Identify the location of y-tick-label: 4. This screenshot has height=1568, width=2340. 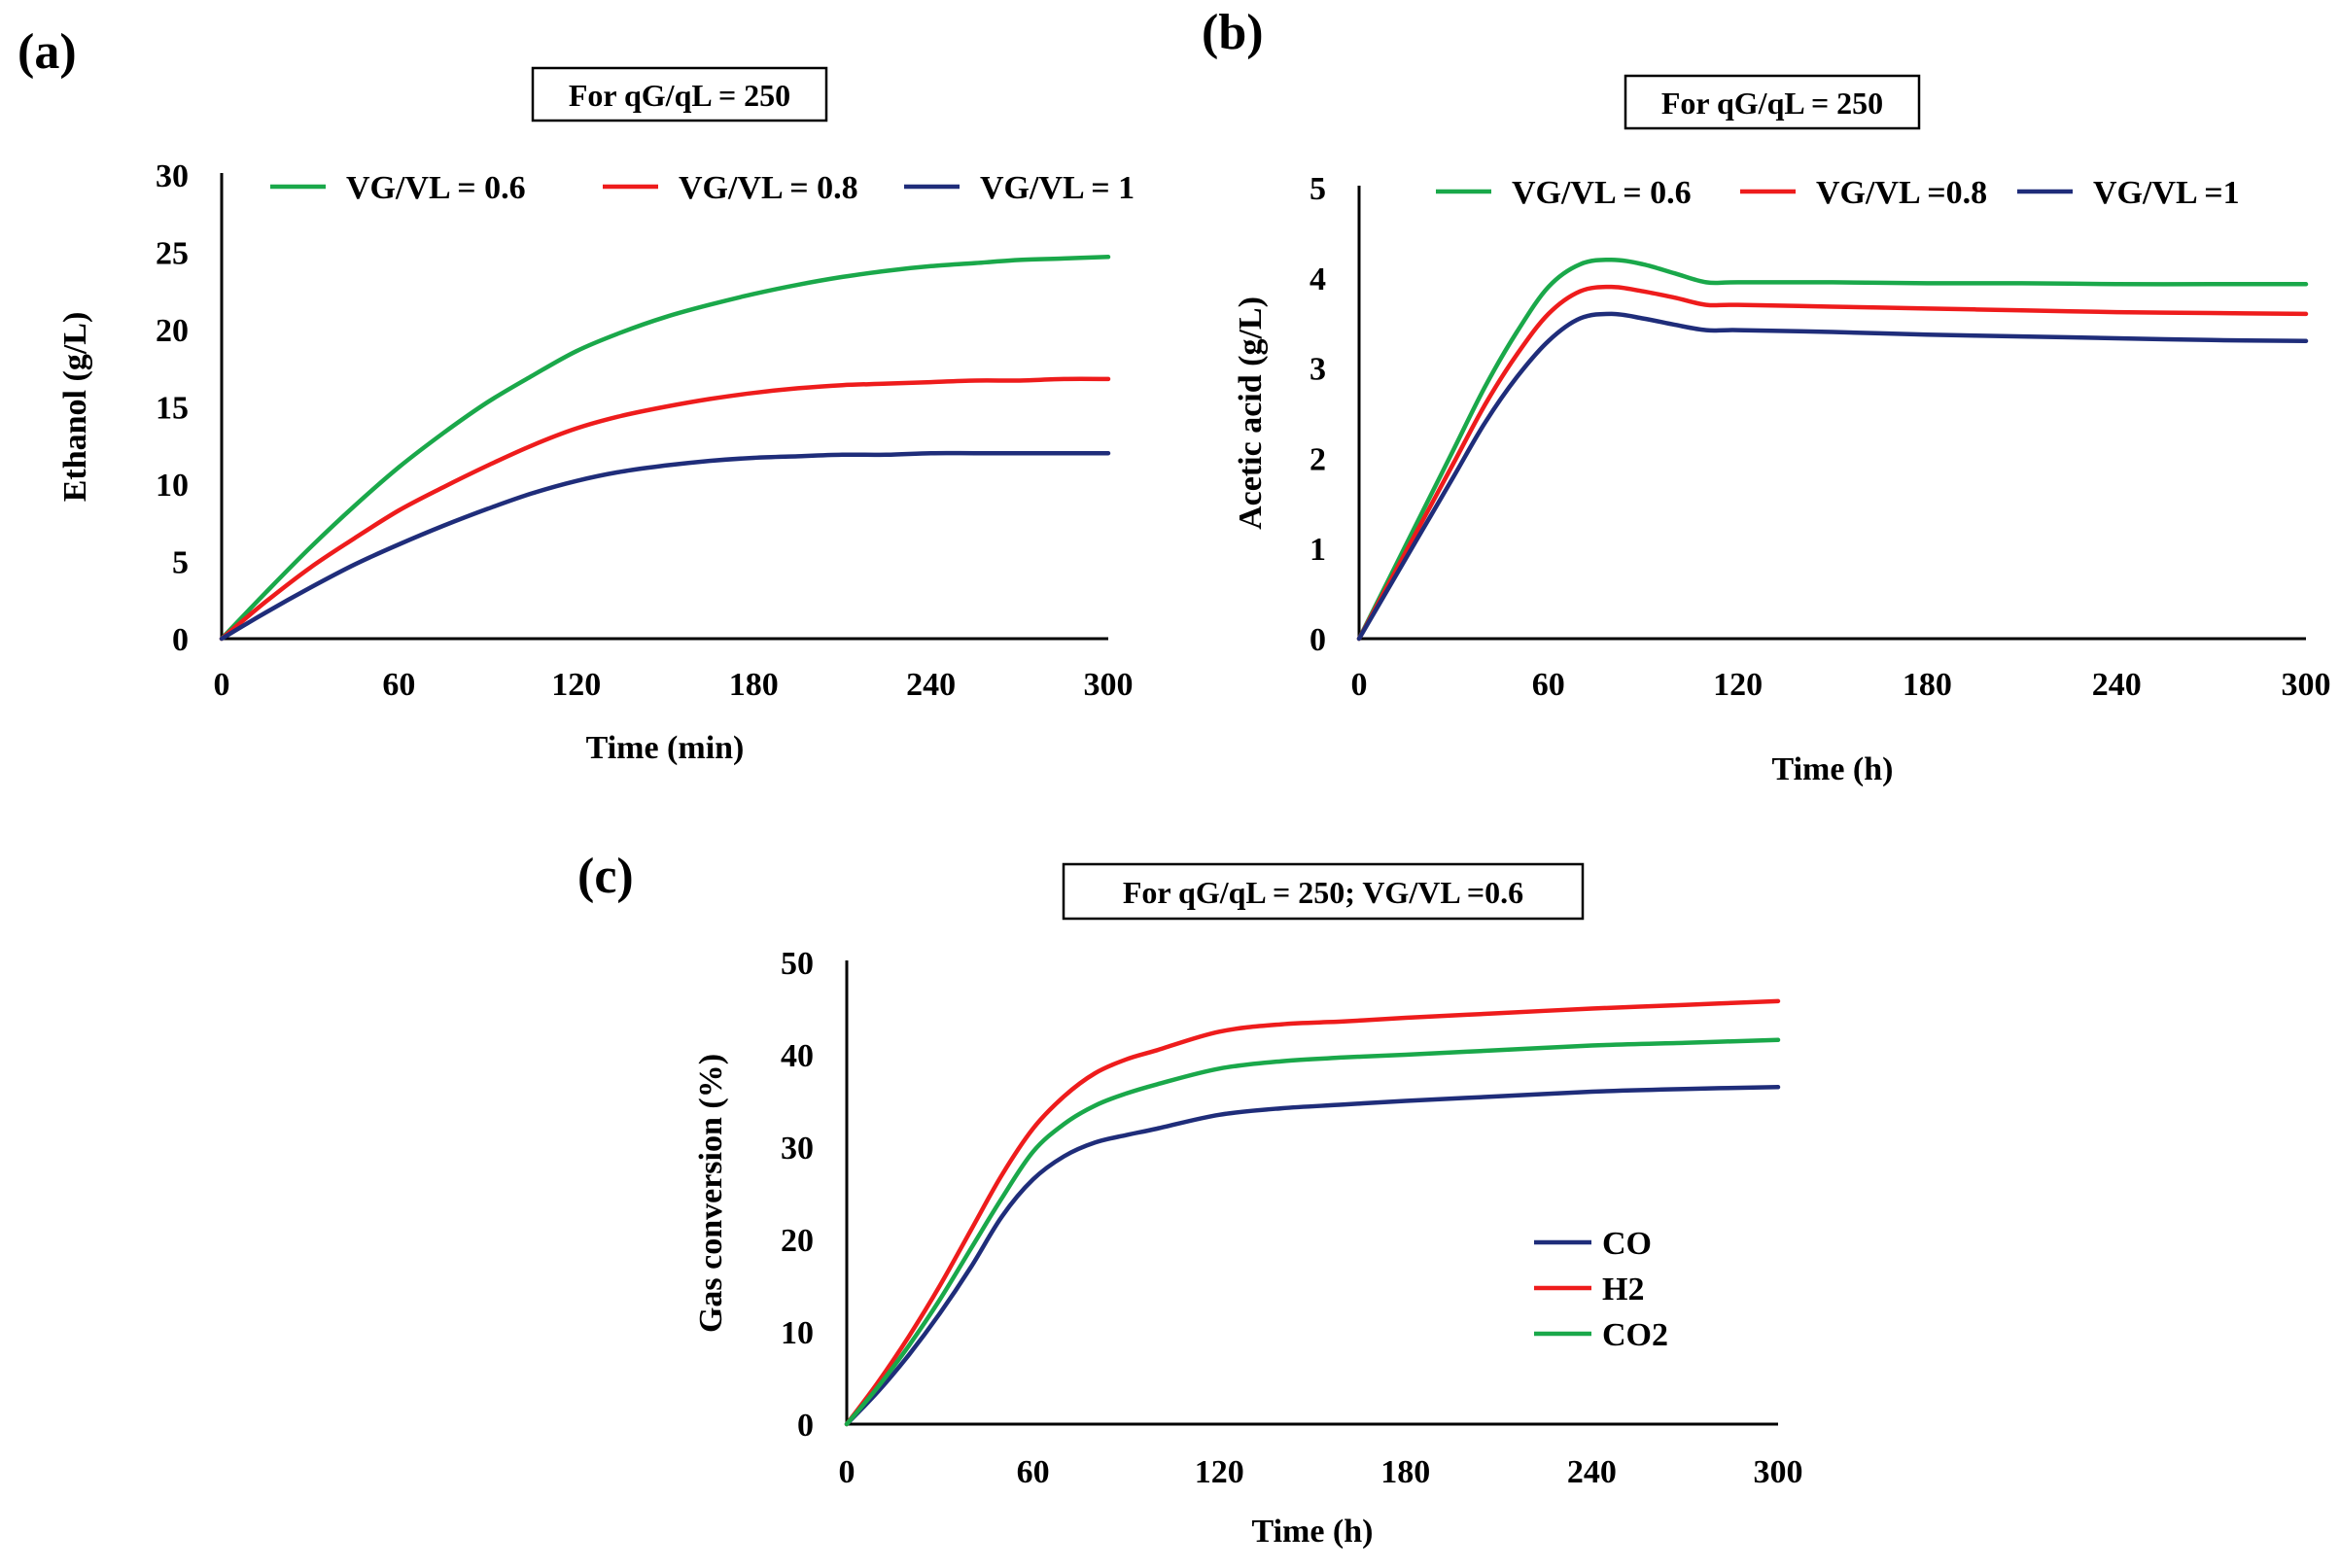
(1318, 279).